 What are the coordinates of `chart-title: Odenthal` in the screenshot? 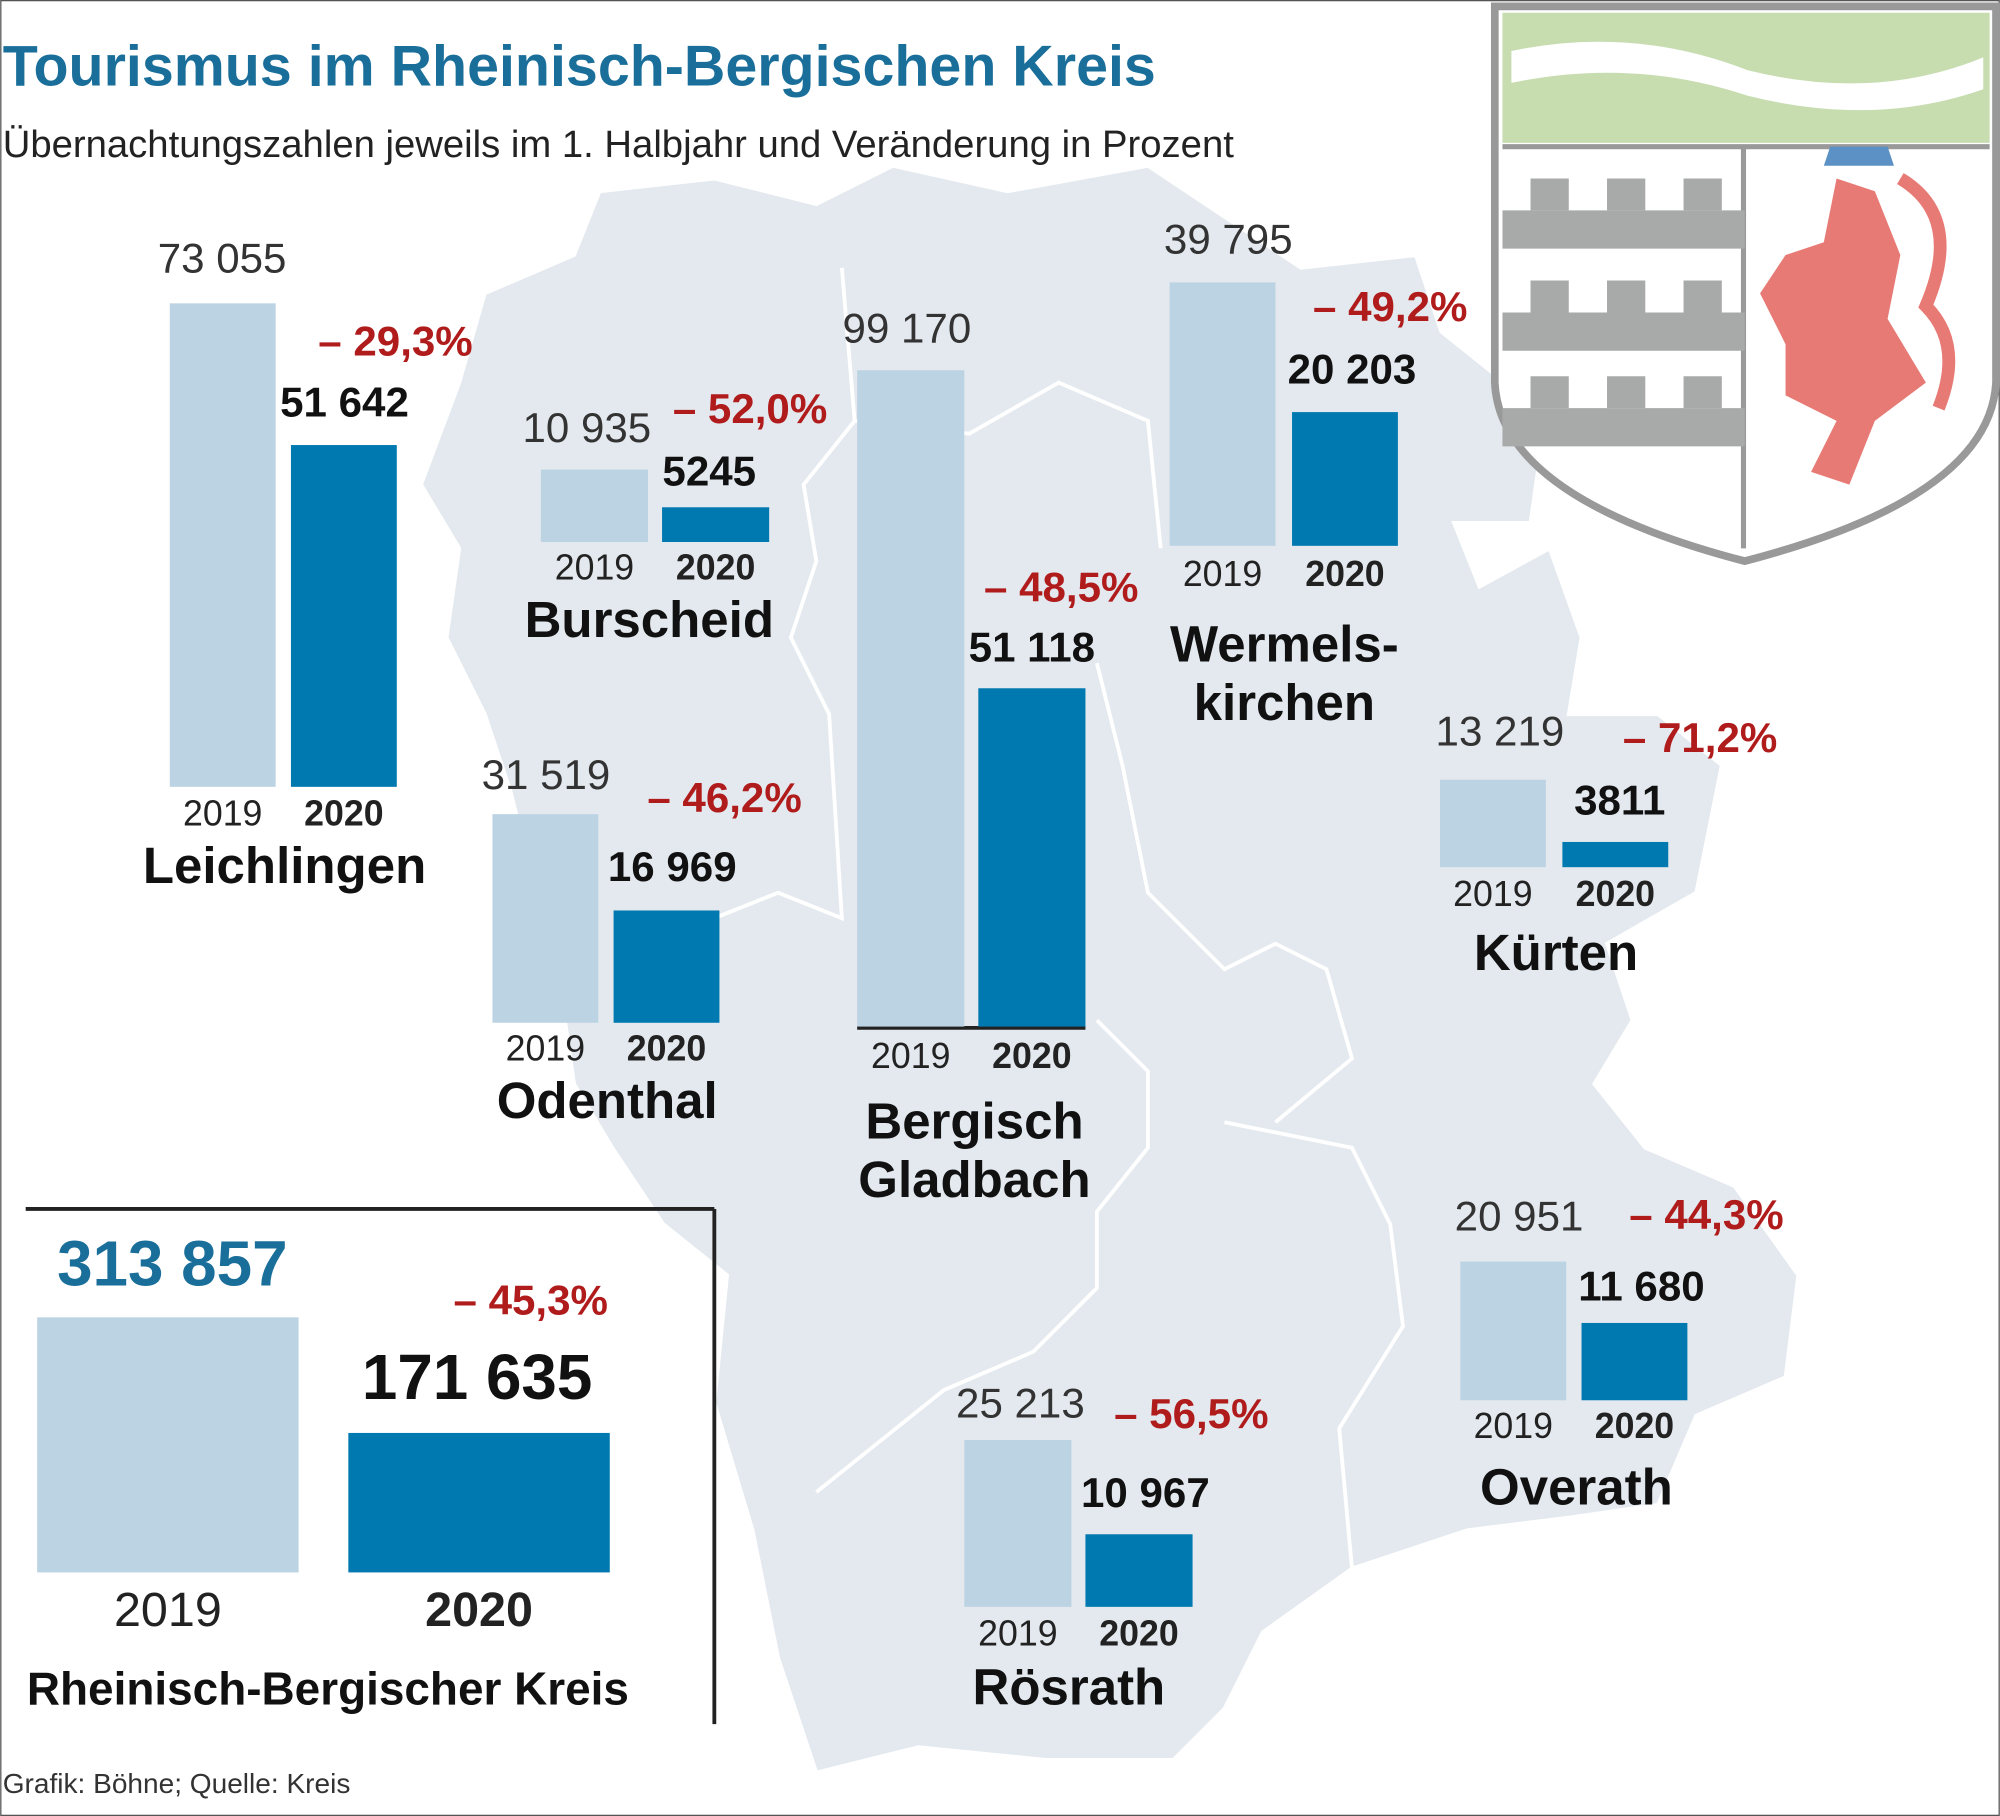 It's located at (607, 1100).